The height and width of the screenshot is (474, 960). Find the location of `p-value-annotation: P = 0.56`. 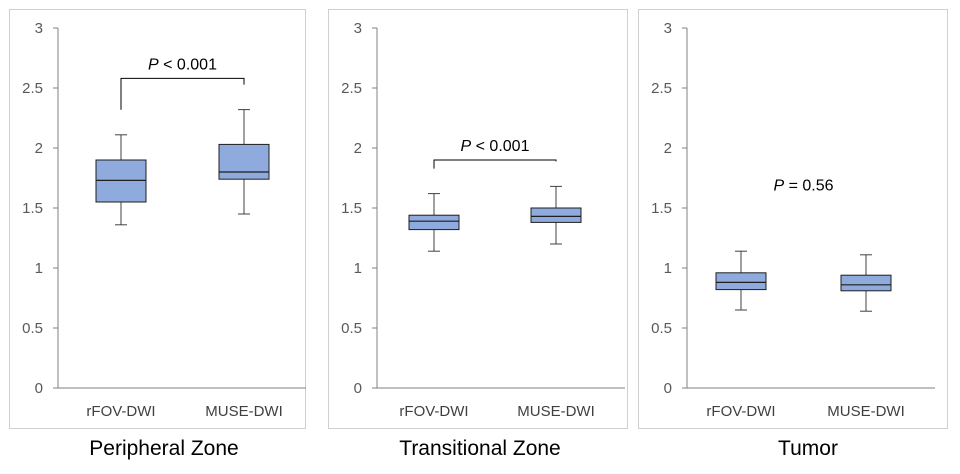

p-value-annotation: P = 0.56 is located at coordinates (803, 186).